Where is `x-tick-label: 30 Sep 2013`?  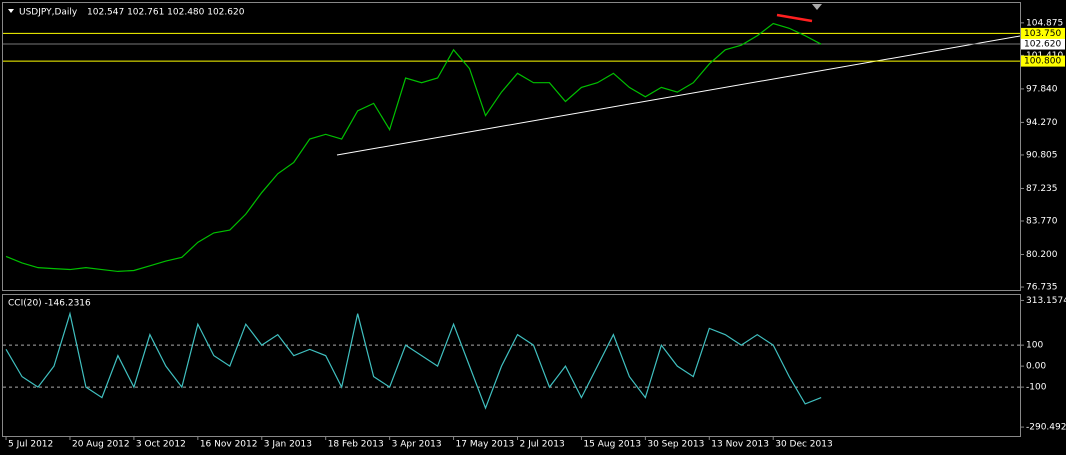
x-tick-label: 30 Sep 2013 is located at coordinates (675, 445).